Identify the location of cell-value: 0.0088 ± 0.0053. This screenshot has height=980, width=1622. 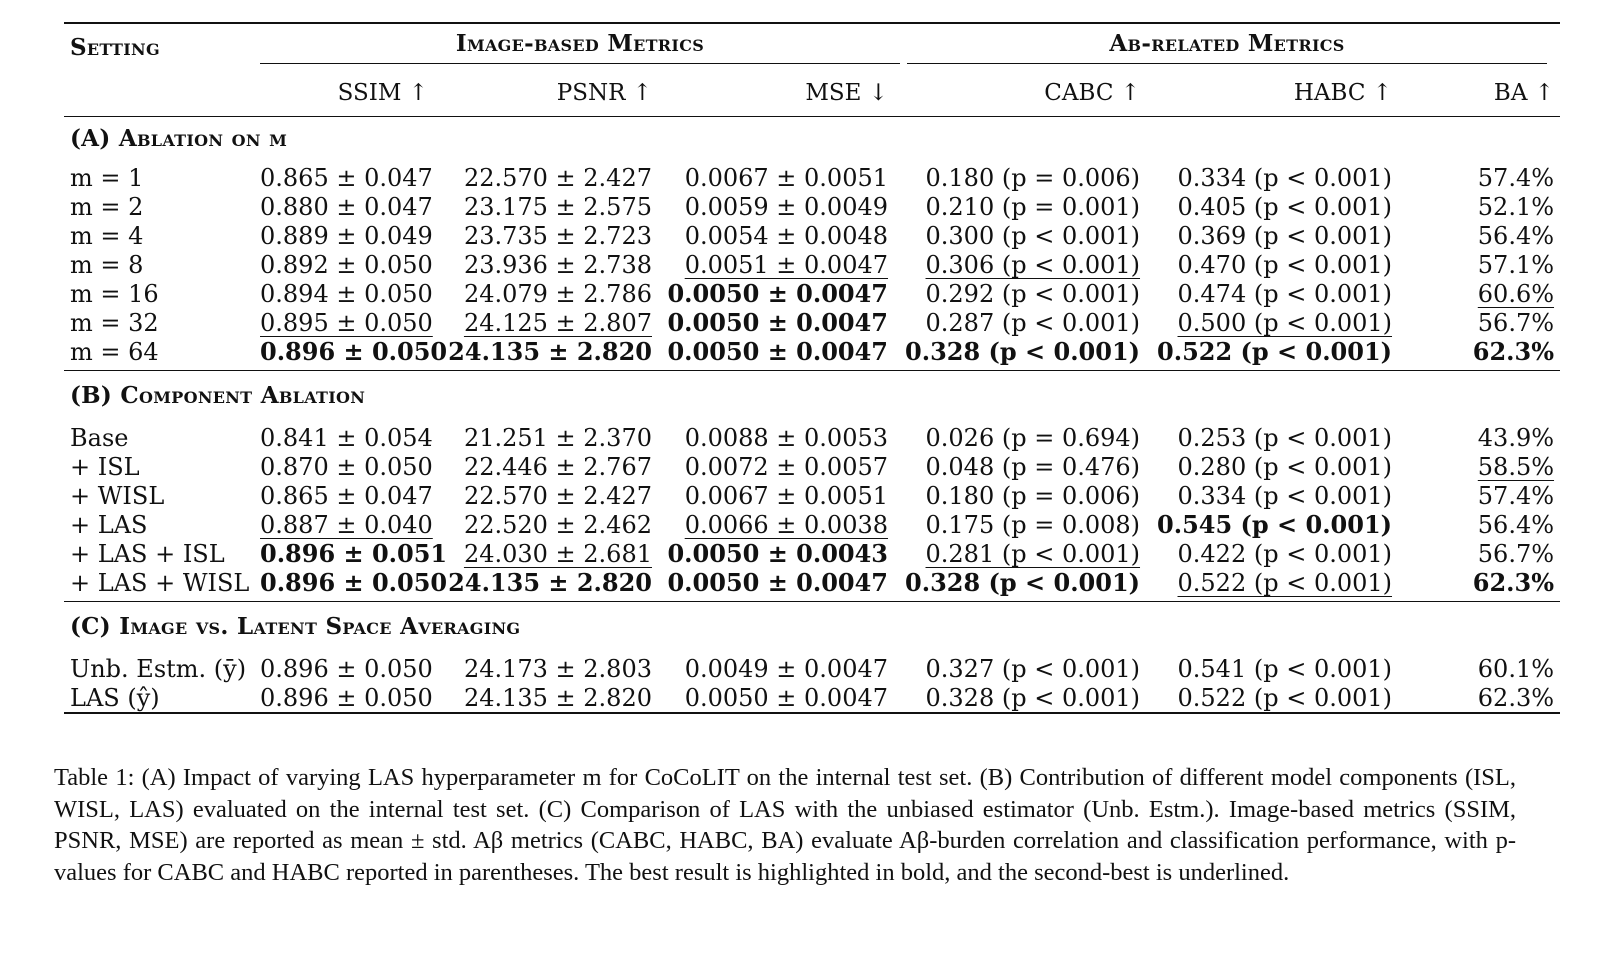
(786, 437).